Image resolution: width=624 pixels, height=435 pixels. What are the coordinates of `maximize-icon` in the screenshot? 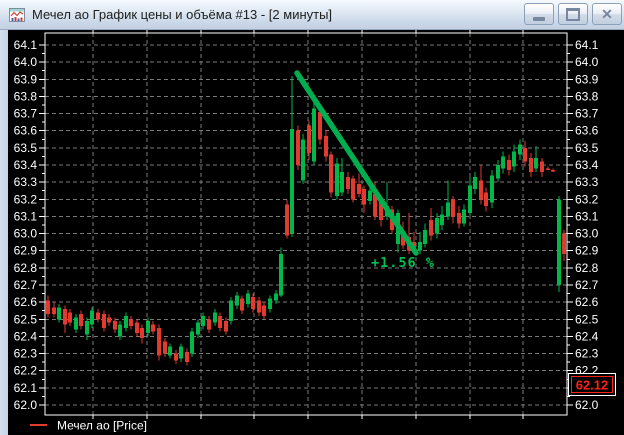 It's located at (573, 14).